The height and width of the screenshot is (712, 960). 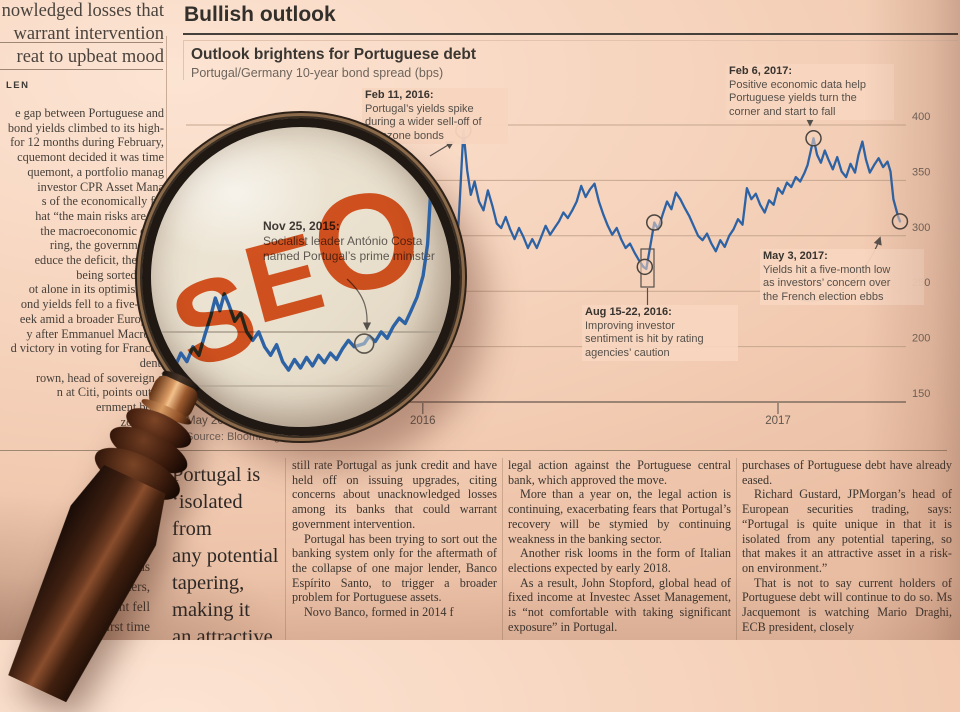 I want to click on section-title: Bullish outlook, so click(x=260, y=14).